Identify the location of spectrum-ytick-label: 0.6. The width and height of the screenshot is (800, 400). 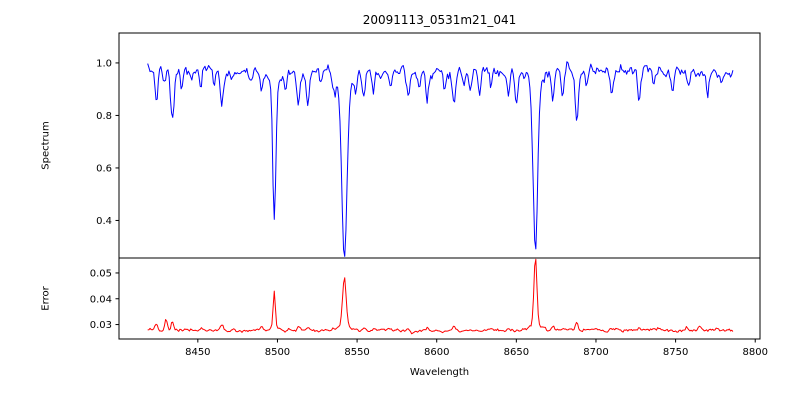
(104, 168).